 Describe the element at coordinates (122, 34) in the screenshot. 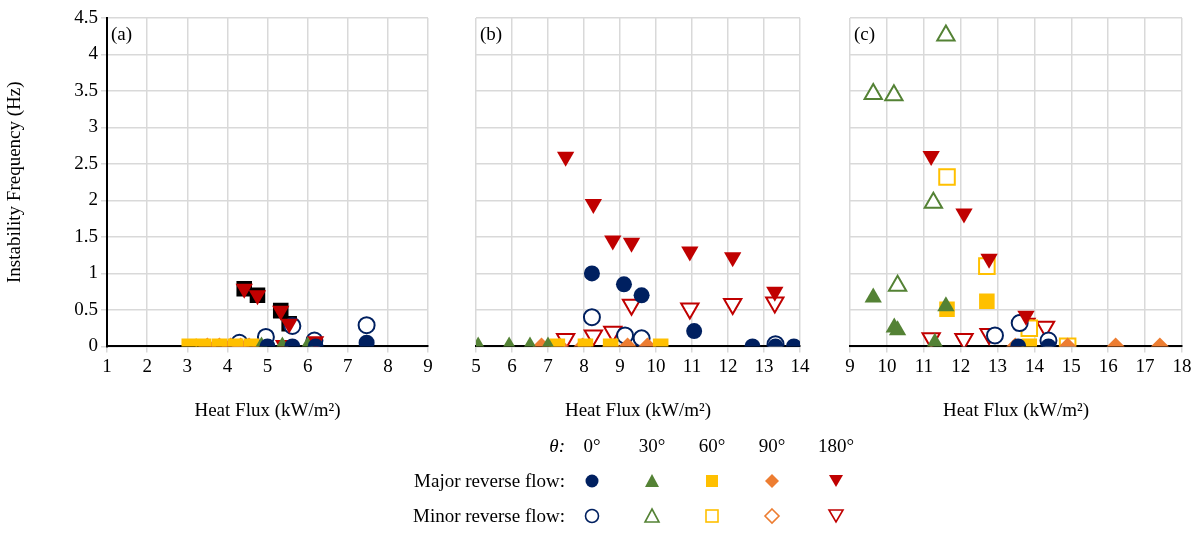

I see `chart-title: (a)` at that location.